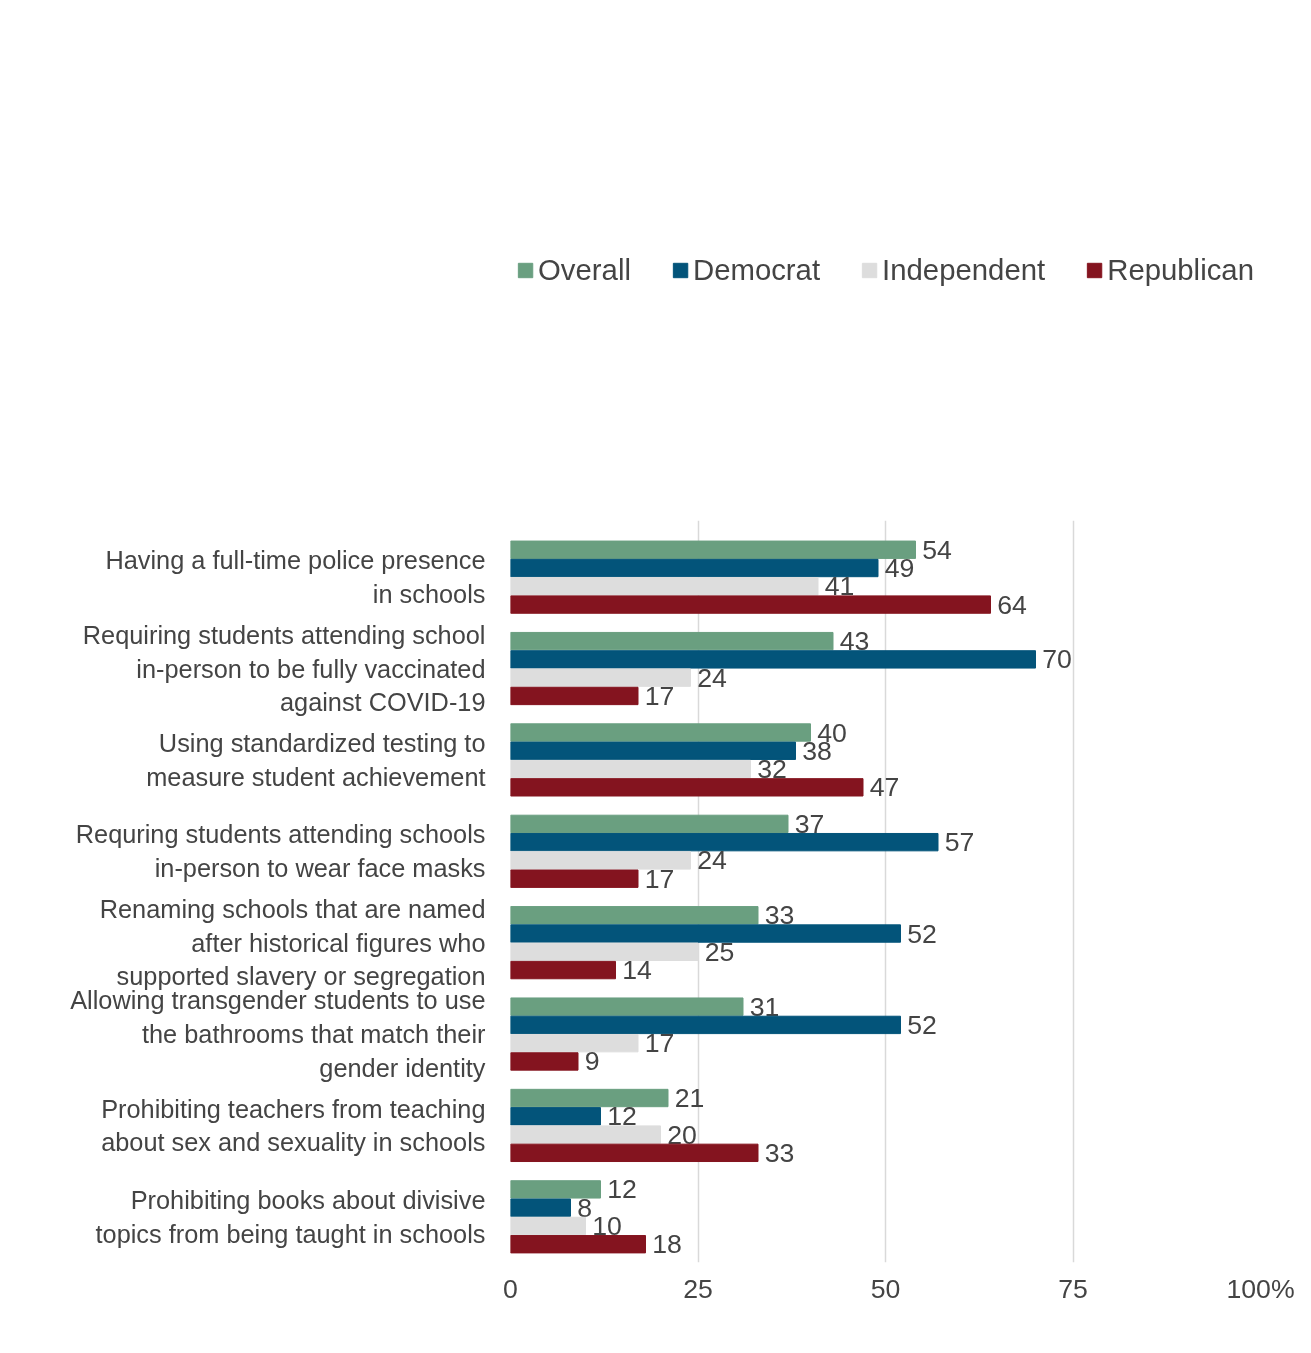 This screenshot has height=1353, width=1311. I want to click on x-tick-label: 100%, so click(1260, 1288).